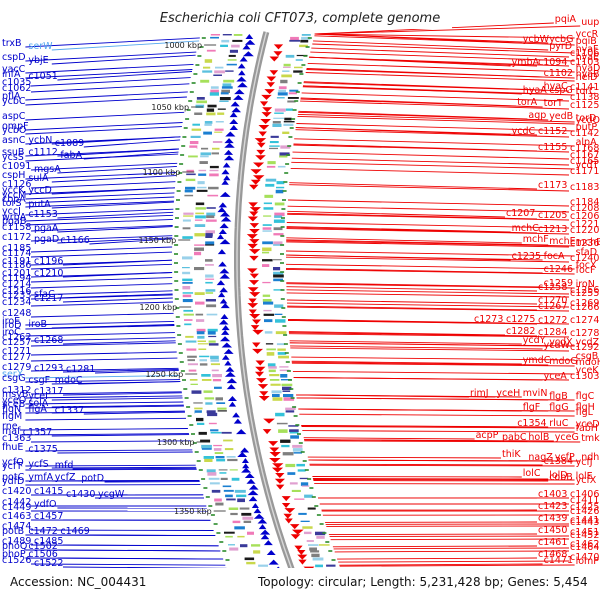 This screenshot has height=600, width=600. Describe the element at coordinates (16, 227) in the screenshot. I see `gene-label: c1158` at that location.